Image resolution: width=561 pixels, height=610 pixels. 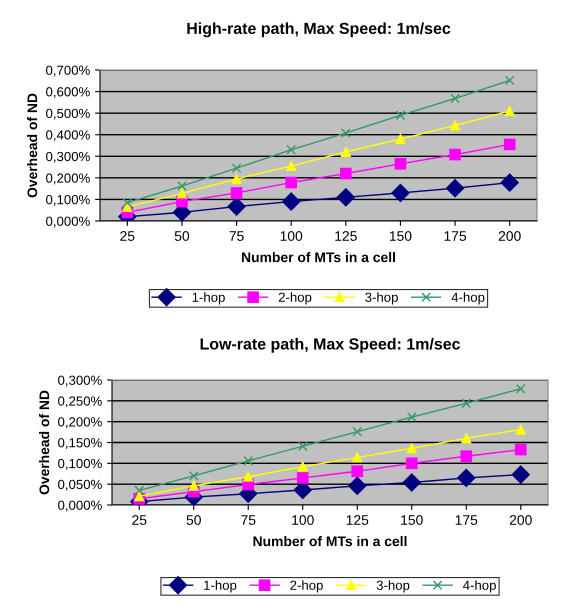 I want to click on y-tick-label: 0,400%, so click(x=68, y=136).